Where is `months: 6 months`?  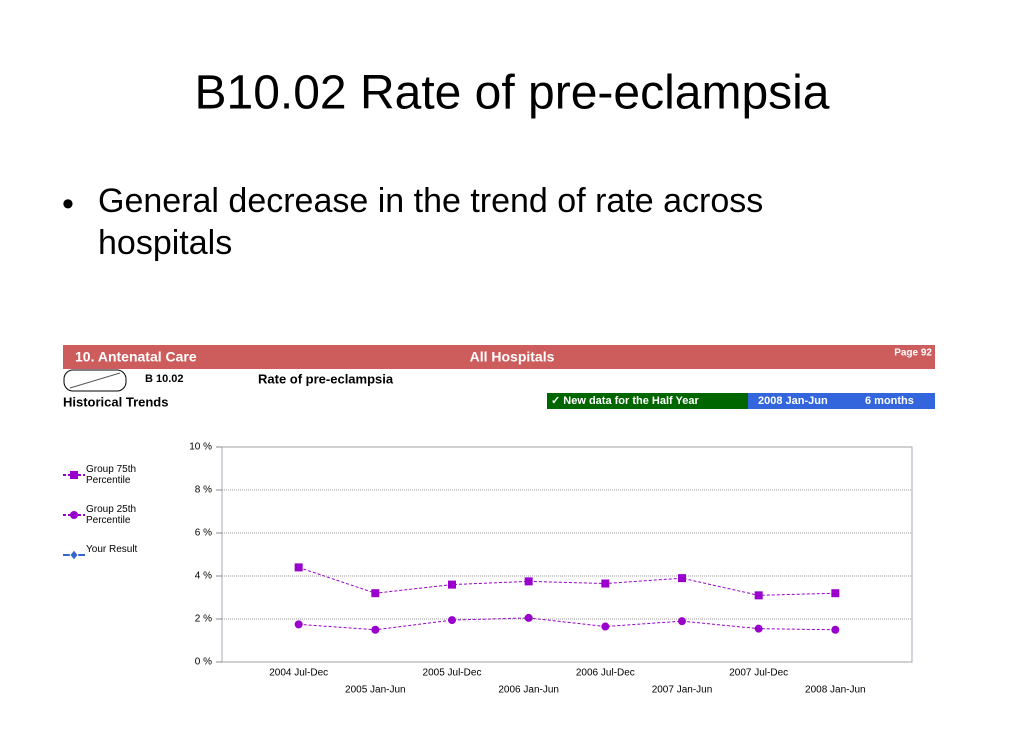 months: 6 months is located at coordinates (889, 401).